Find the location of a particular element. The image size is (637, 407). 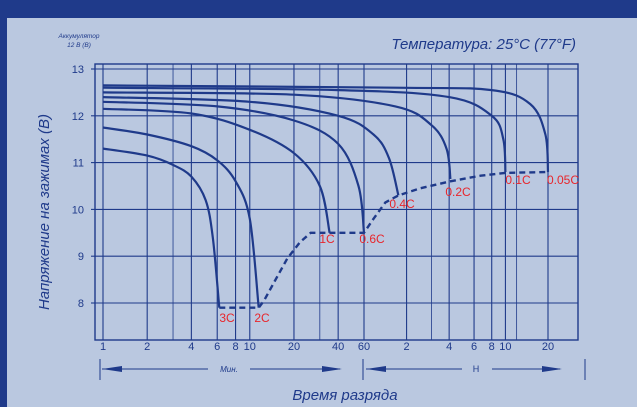

curve-3C is located at coordinates (161, 227).